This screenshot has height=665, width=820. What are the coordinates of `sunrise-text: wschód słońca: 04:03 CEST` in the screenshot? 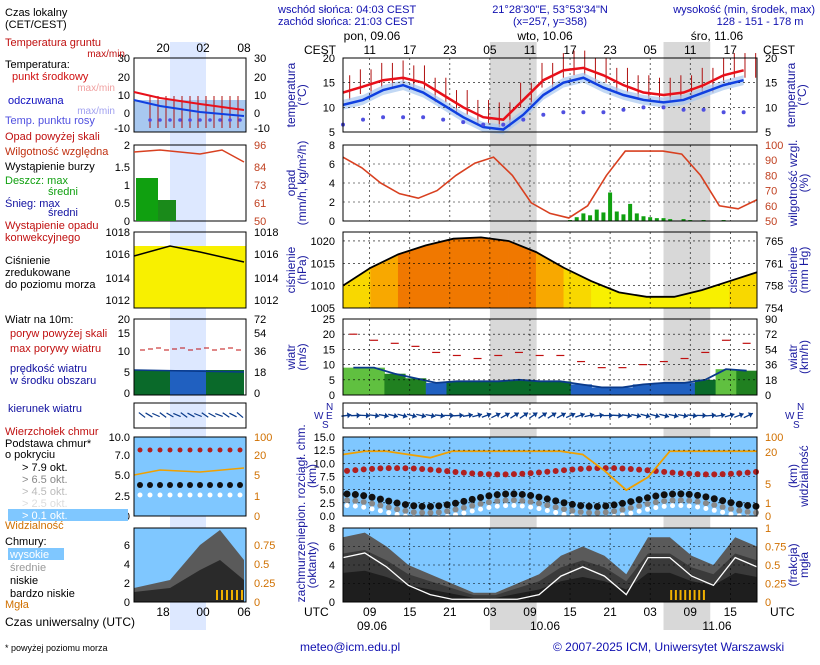 It's located at (346, 10).